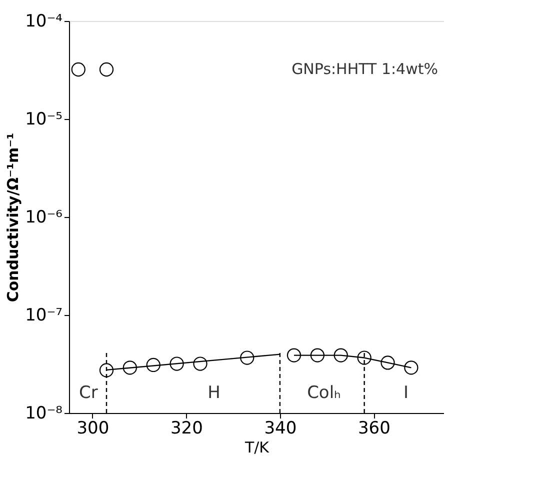  What do you see at coordinates (365, 69) in the screenshot?
I see `annotation: GNPs:HHTT 1:4wt%` at bounding box center [365, 69].